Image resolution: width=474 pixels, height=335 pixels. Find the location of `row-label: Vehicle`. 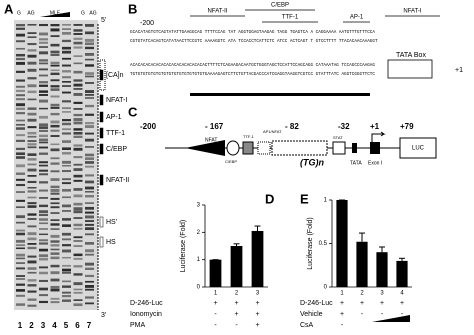

row-label: Vehicle is located at coordinates (311, 314).